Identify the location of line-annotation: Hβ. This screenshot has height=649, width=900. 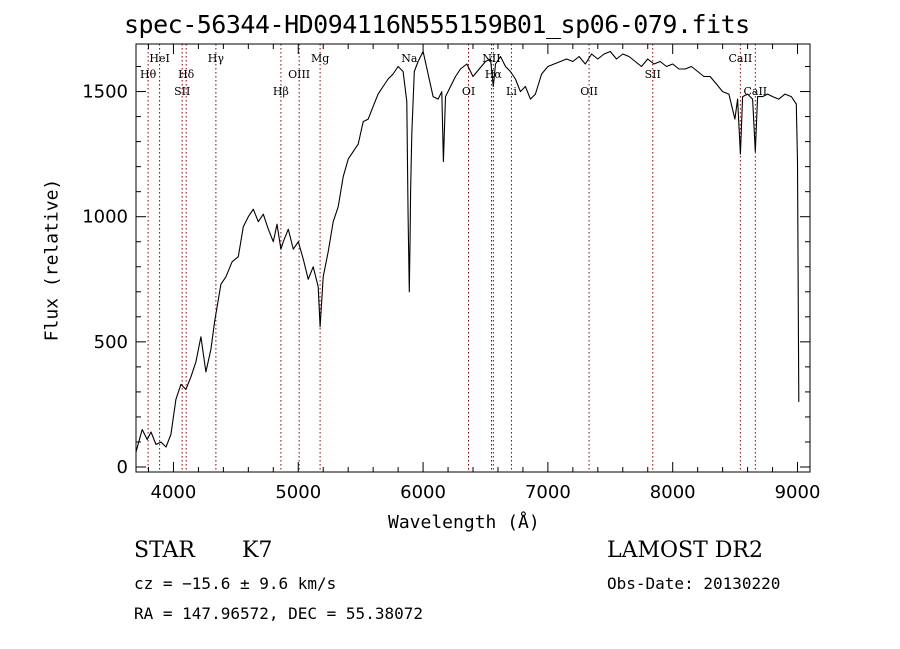
(281, 91).